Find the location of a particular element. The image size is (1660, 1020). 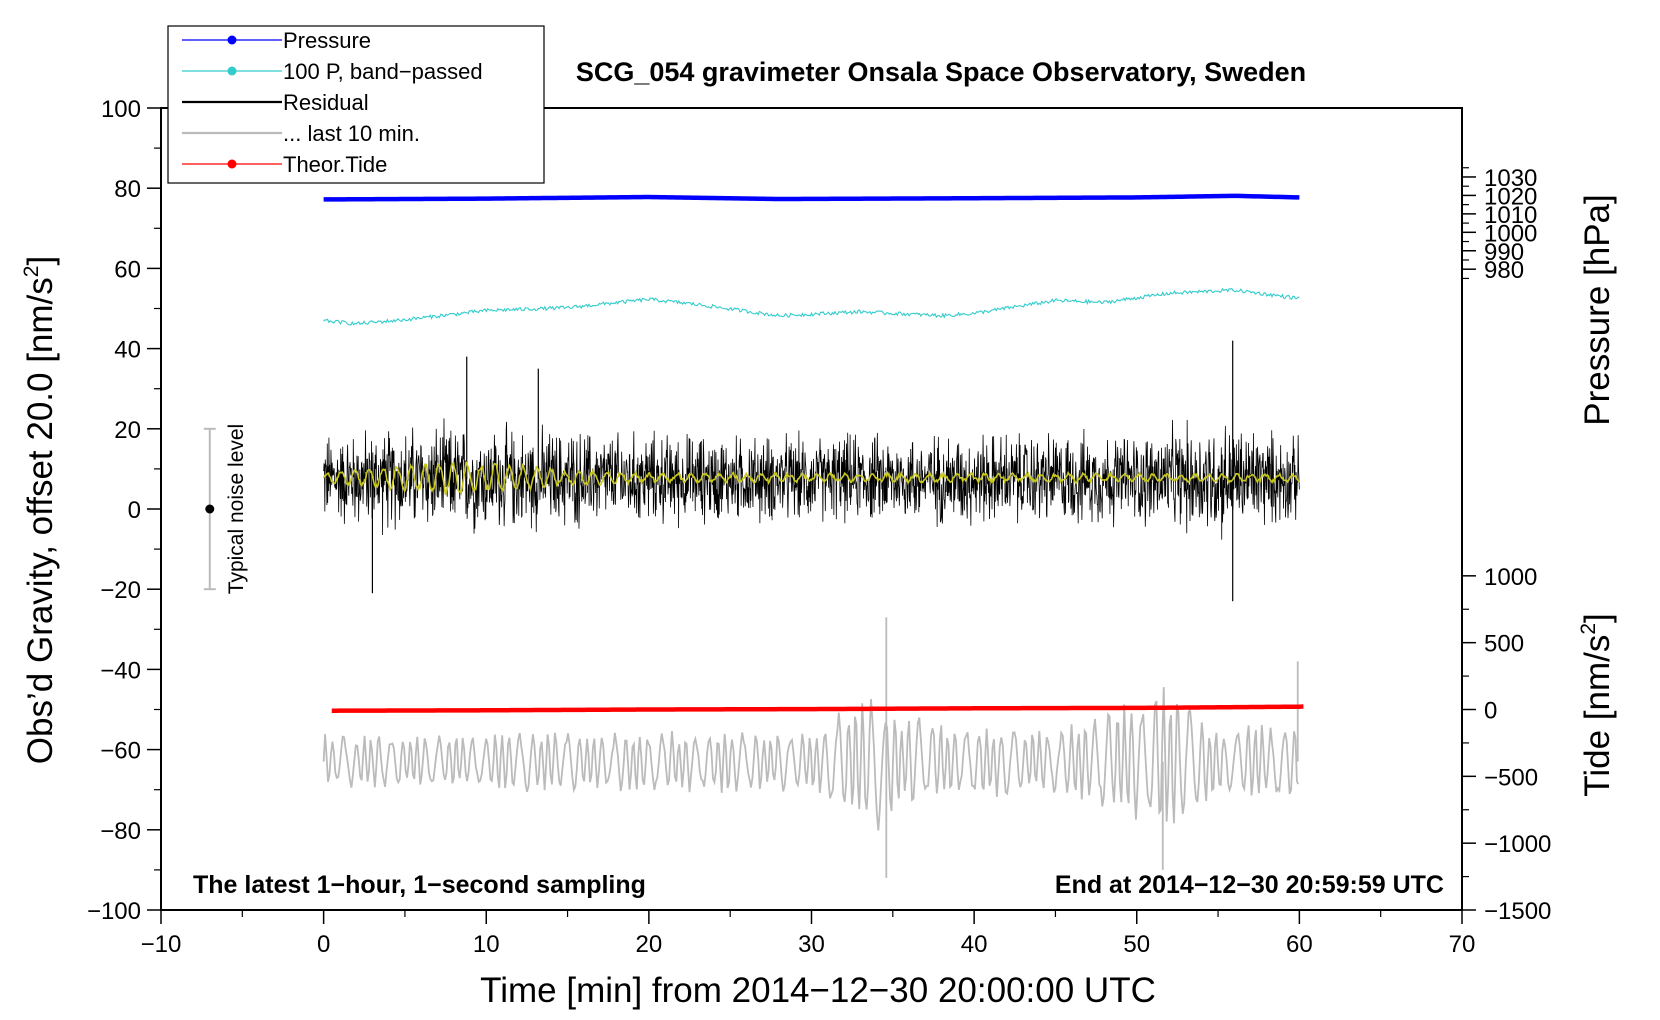

pressure-tick-label: 1000 is located at coordinates (1510, 233).